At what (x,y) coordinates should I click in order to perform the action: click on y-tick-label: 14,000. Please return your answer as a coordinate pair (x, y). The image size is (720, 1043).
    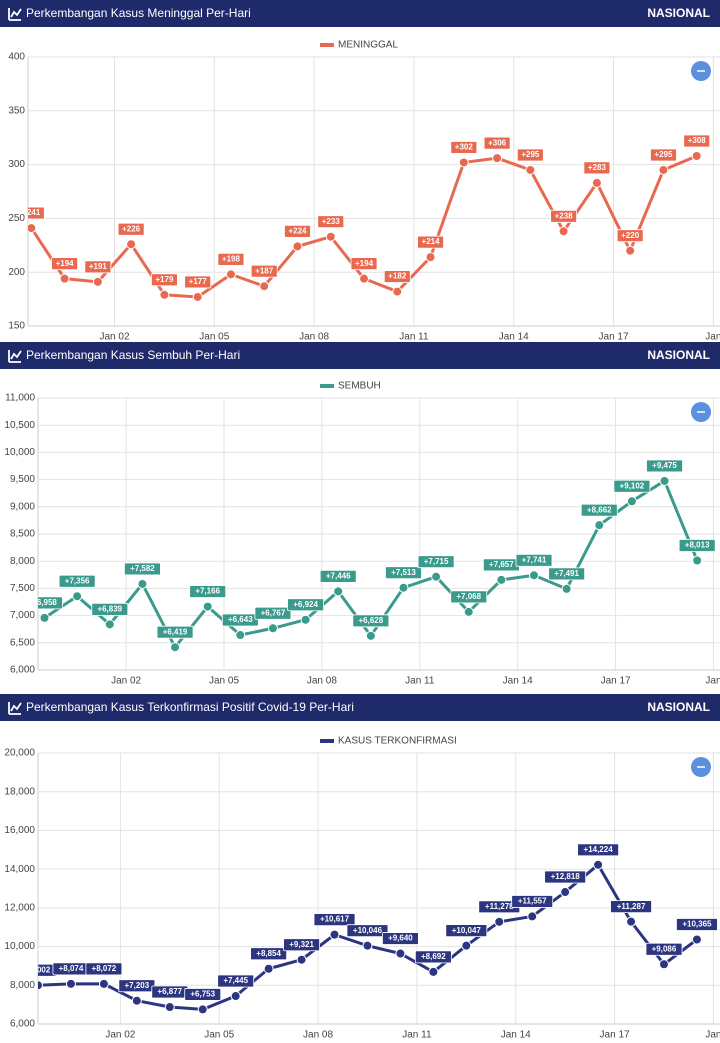
    Looking at the image, I should click on (19, 869).